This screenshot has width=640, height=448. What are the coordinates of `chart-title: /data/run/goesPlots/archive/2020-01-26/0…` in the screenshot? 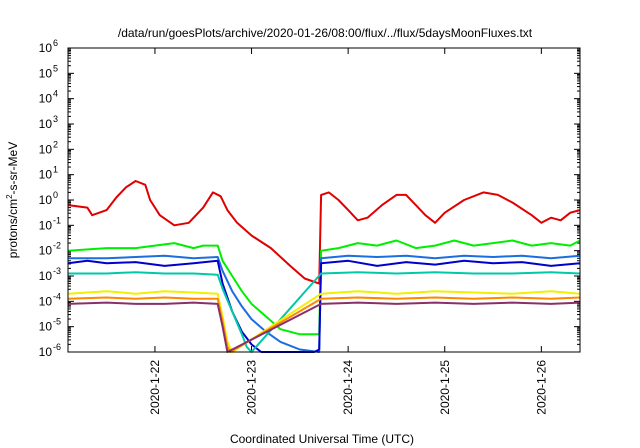 It's located at (325, 33).